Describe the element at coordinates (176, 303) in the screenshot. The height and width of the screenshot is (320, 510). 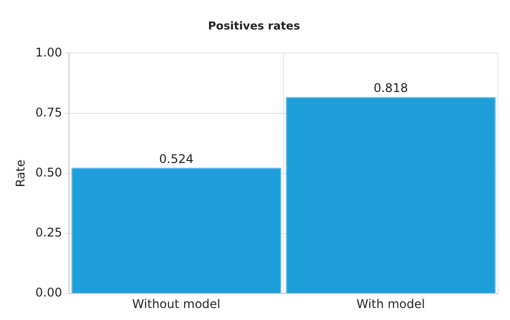
I see `x-tick-label: Without model` at that location.